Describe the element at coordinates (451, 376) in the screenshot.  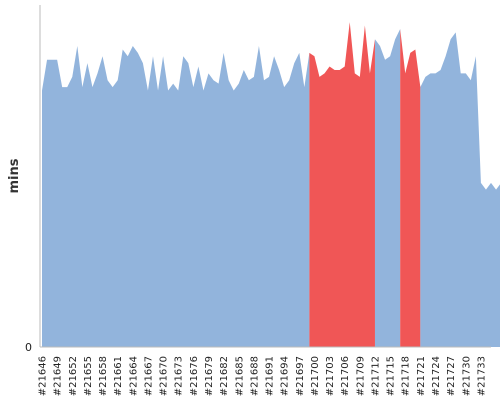
I see `x-tick-label: #21727` at that location.